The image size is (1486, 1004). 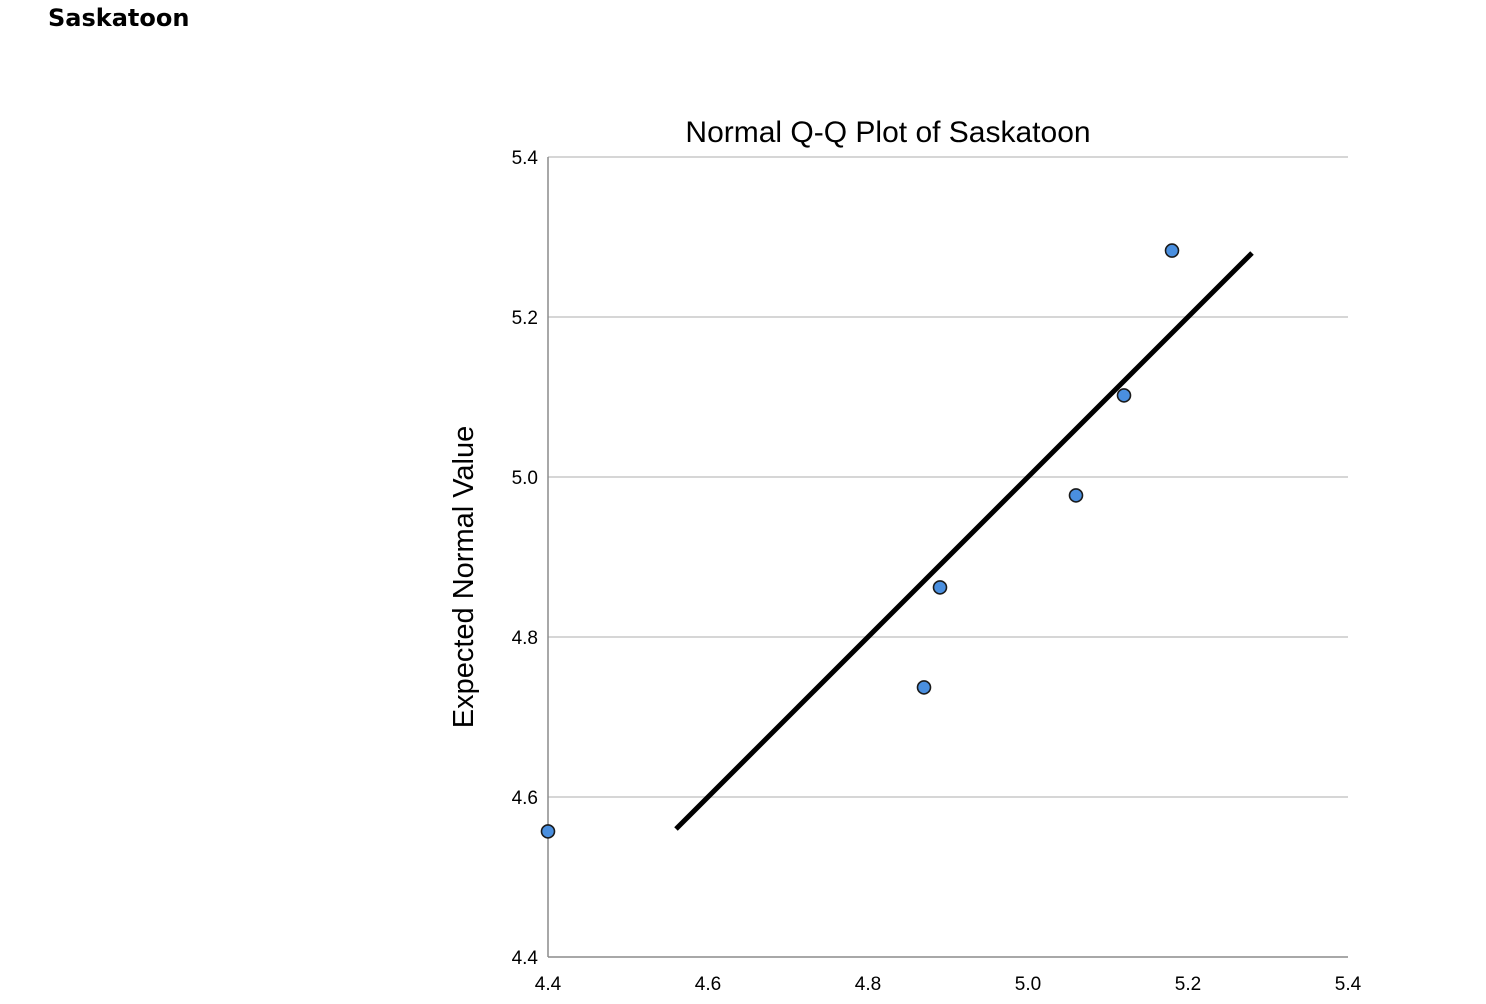 What do you see at coordinates (1028, 984) in the screenshot?
I see `x-tick-label: 5.0` at bounding box center [1028, 984].